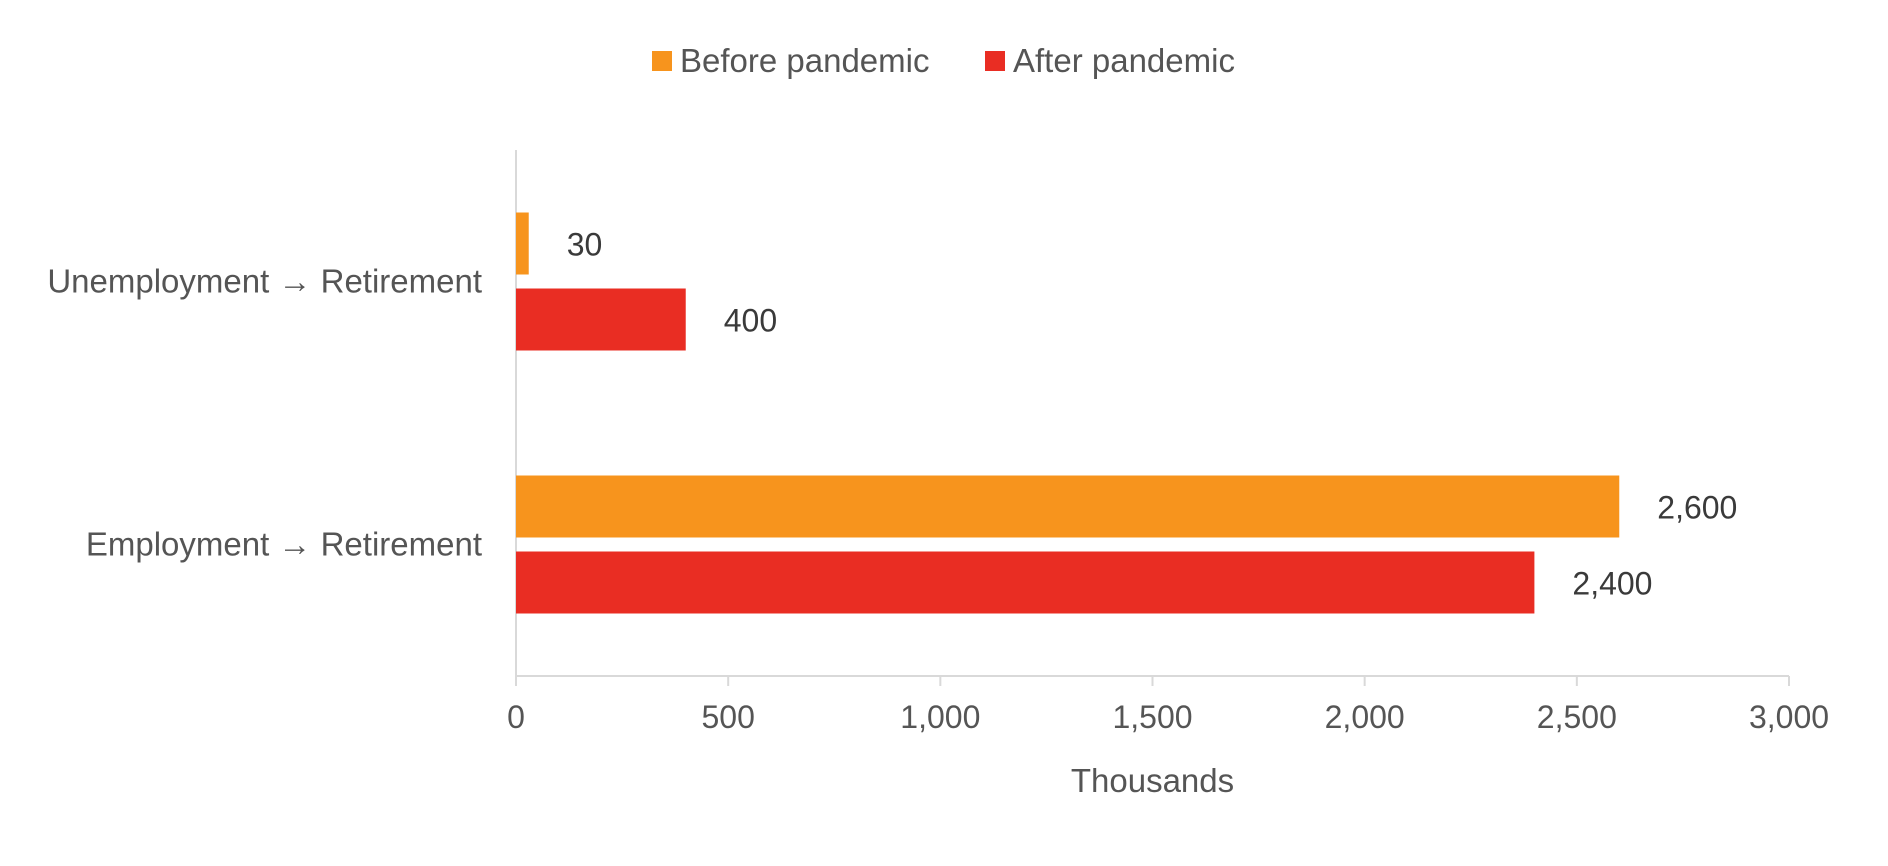 The image size is (1888, 866). What do you see at coordinates (943, 60) in the screenshot?
I see `legend: Before pandemic After pandemic` at bounding box center [943, 60].